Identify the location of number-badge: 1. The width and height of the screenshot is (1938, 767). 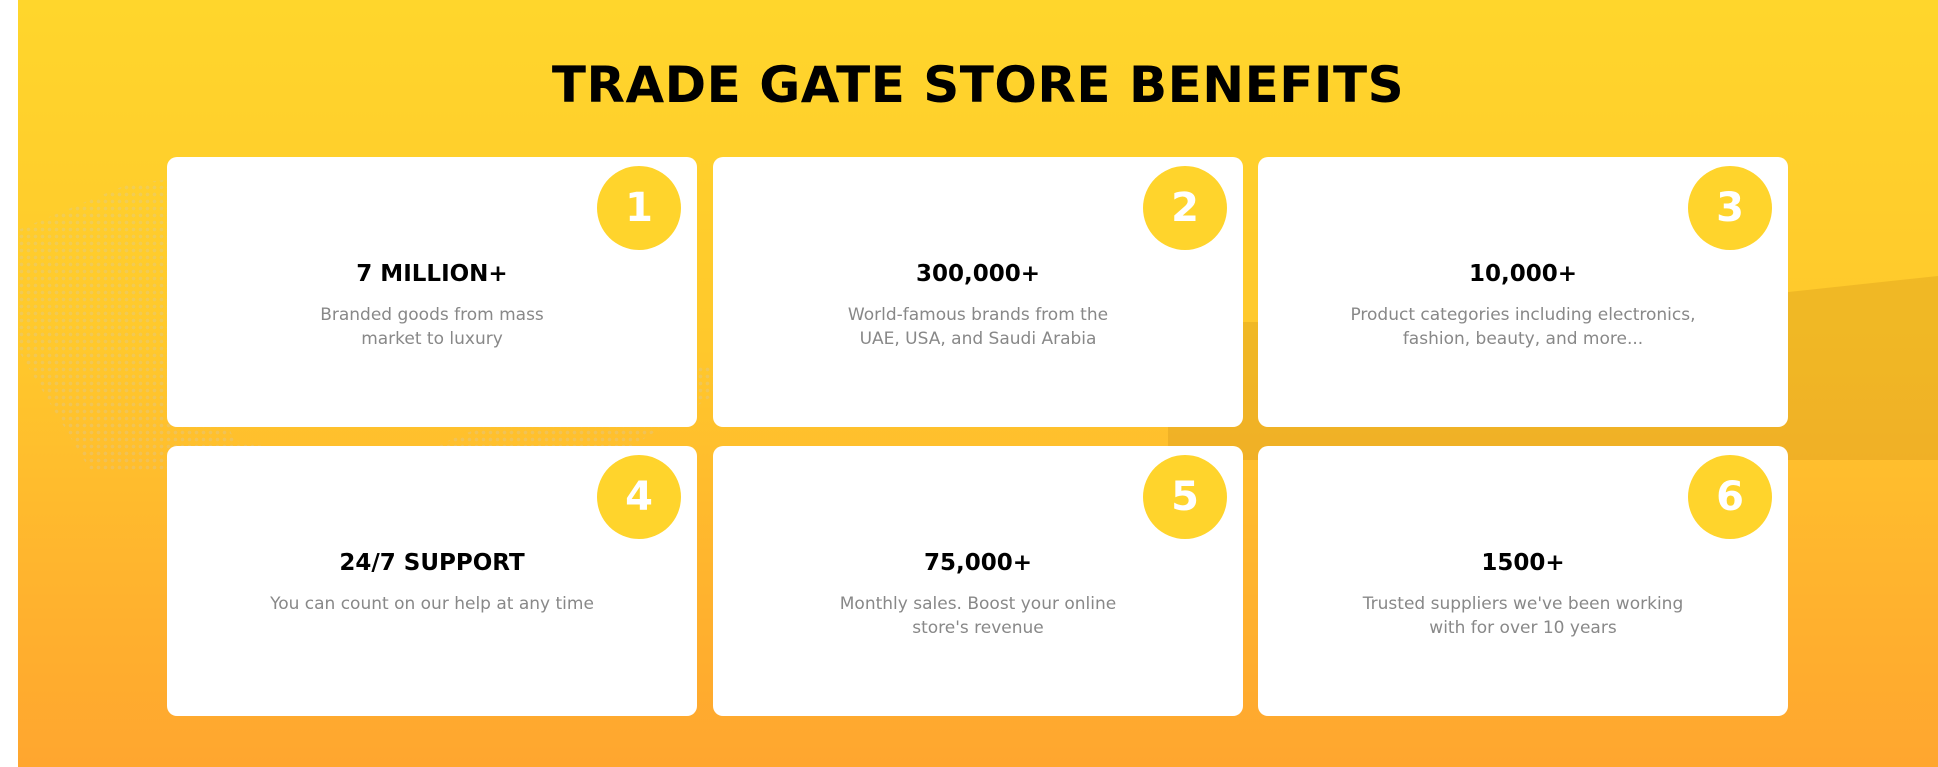
(639, 208).